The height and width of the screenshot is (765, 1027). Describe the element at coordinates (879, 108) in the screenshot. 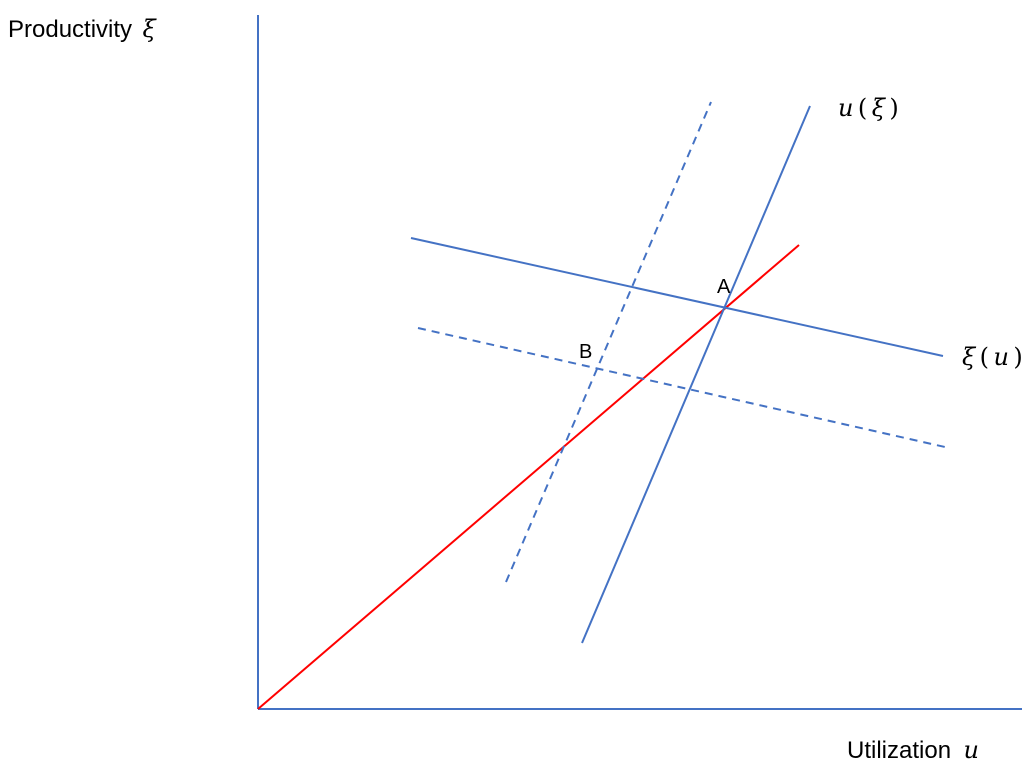

I see `u-of-xi-arg: ξ` at that location.